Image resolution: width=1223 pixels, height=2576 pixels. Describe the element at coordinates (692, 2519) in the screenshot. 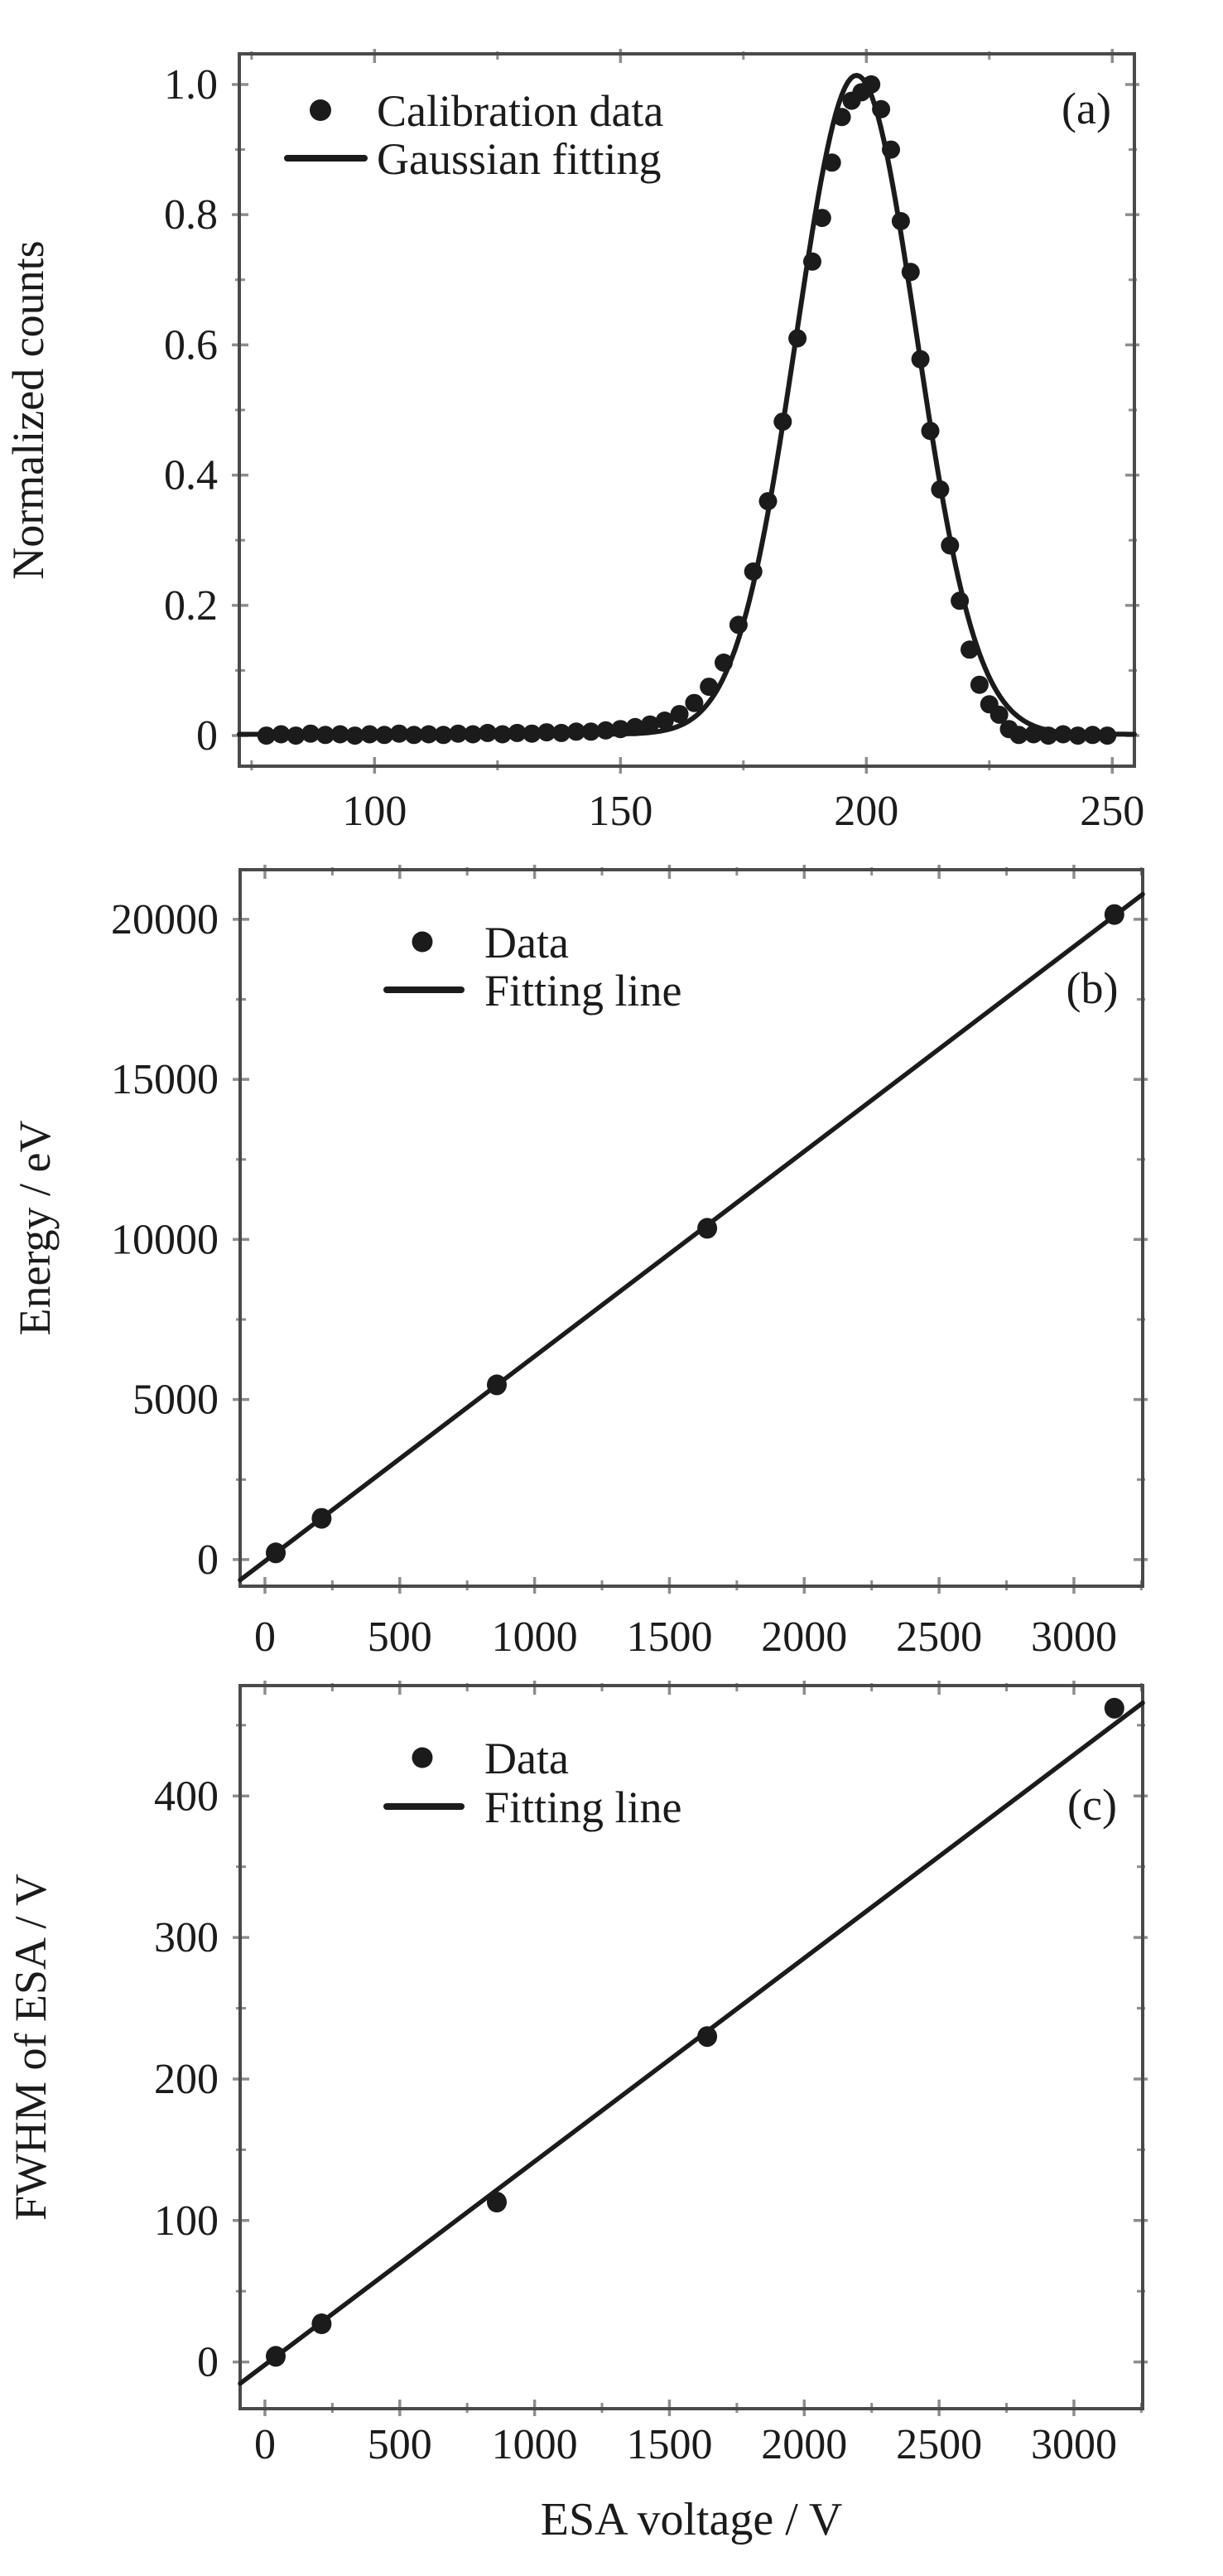

I see `x-axis-label: ESA voltage / V` at that location.